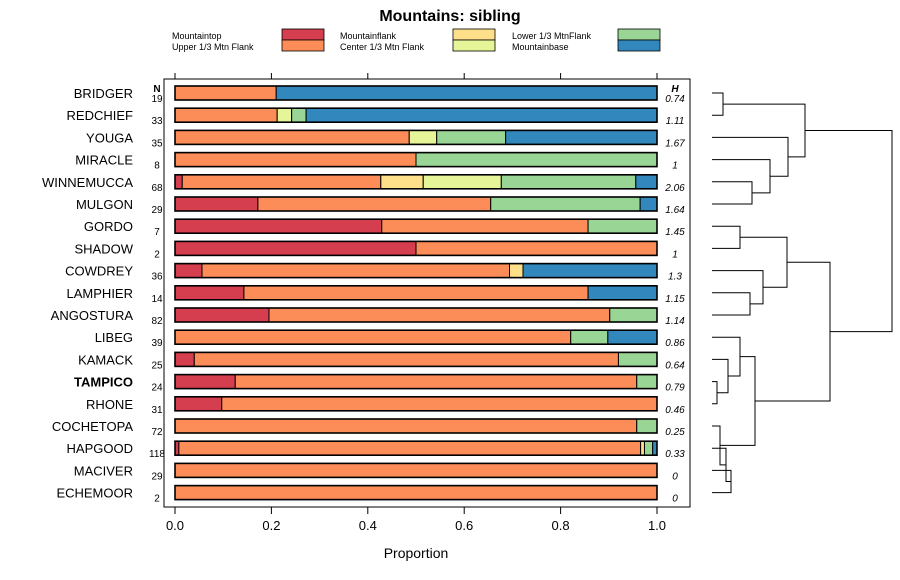 The height and width of the screenshot is (580, 900). I want to click on row-label: RHONE, so click(109, 404).